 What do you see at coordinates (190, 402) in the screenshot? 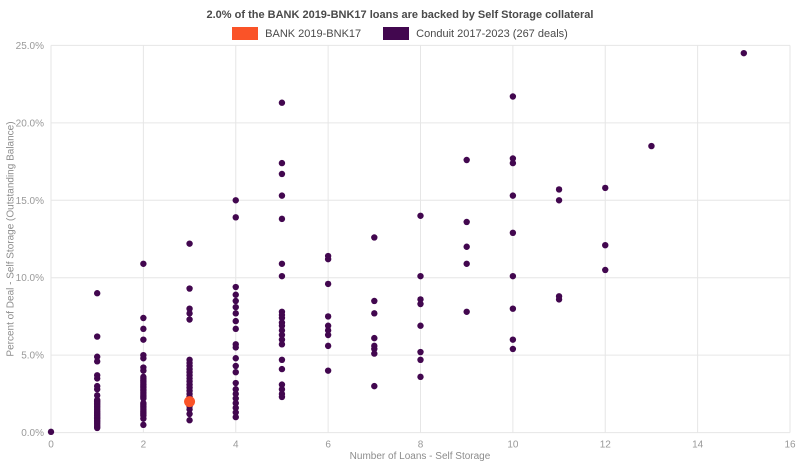
I see `data-point-bank` at bounding box center [190, 402].